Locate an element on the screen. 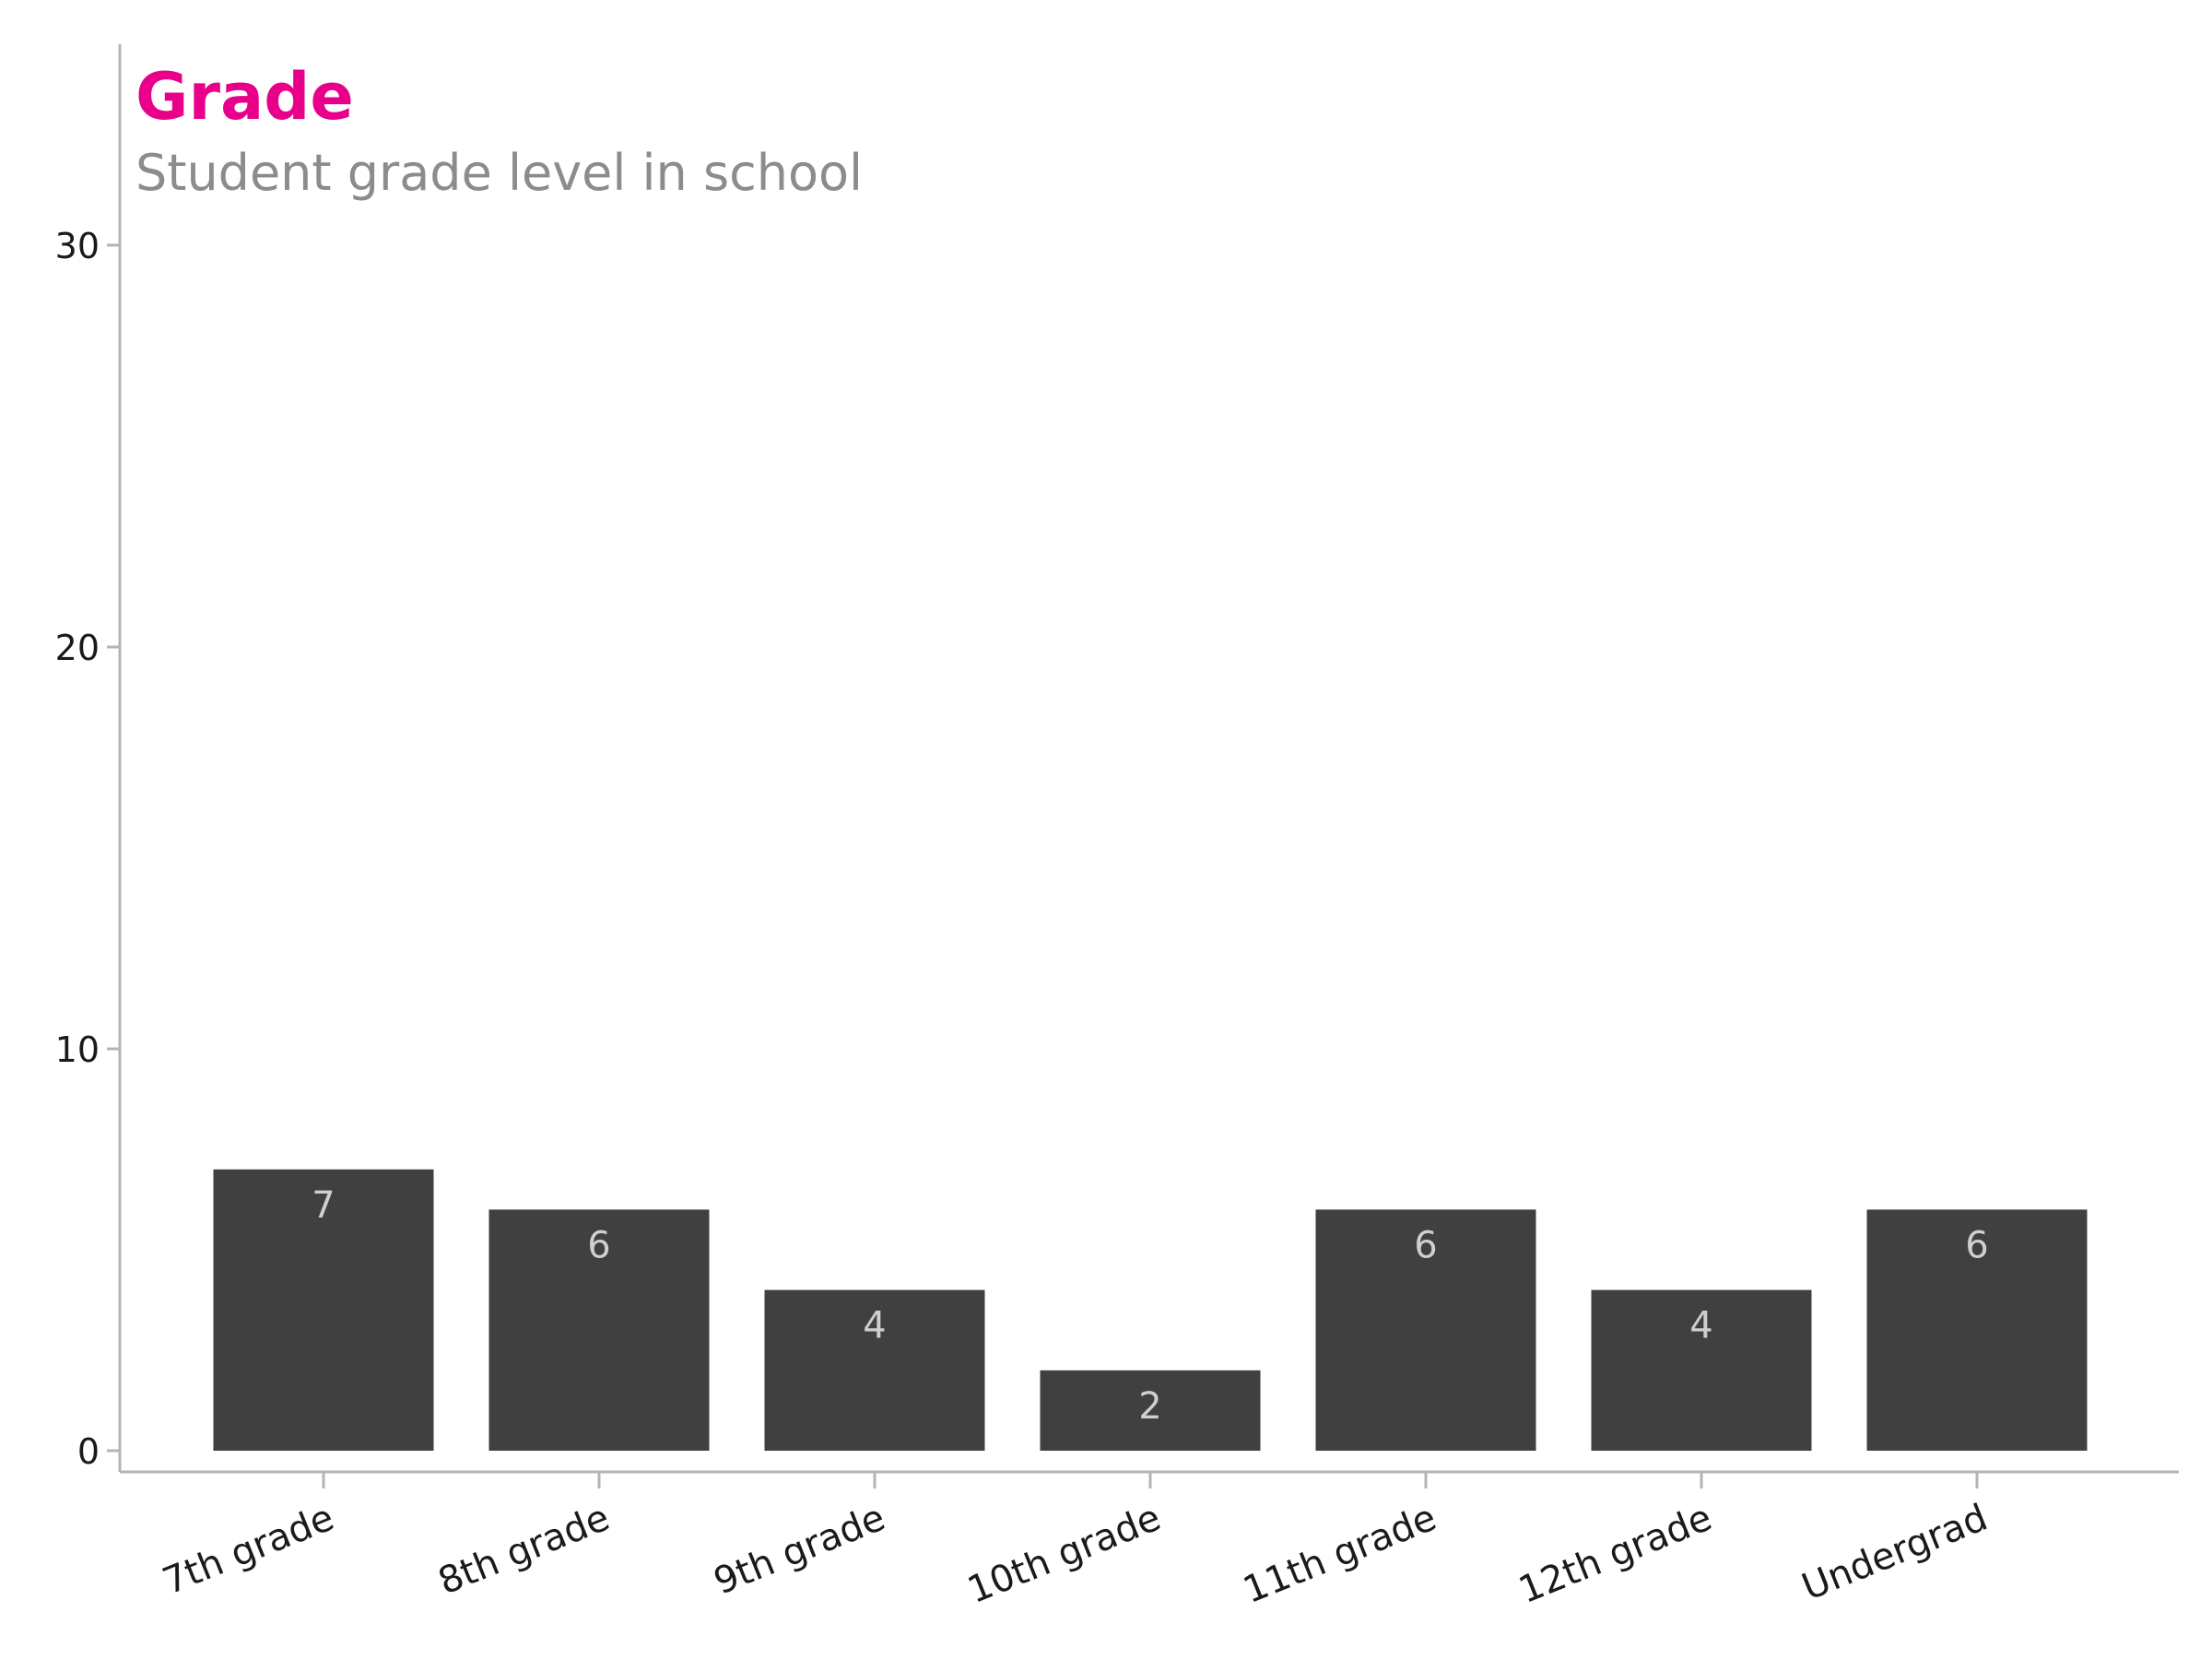  bar-11th-grade is located at coordinates (1425, 1330).